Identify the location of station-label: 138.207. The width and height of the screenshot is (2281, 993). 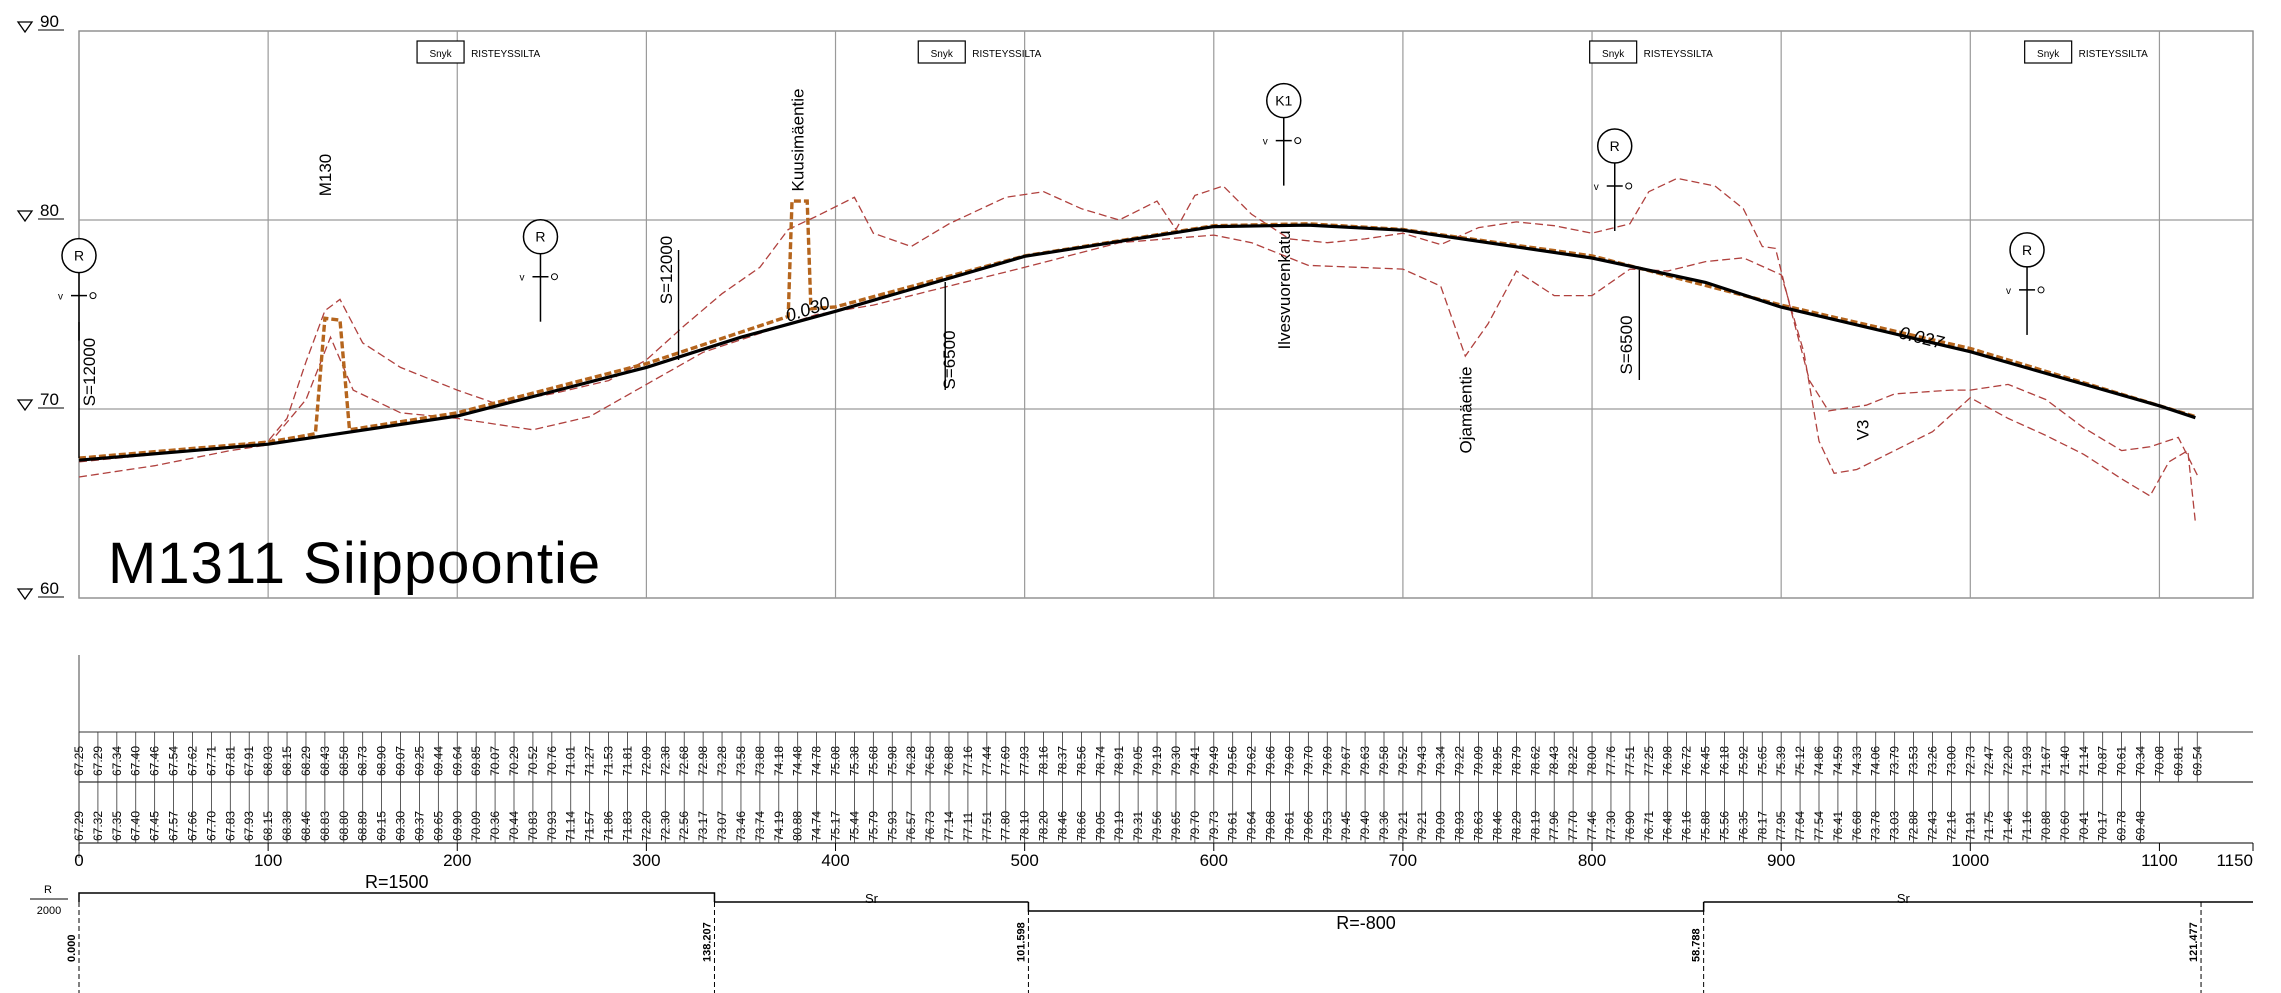
(707, 942).